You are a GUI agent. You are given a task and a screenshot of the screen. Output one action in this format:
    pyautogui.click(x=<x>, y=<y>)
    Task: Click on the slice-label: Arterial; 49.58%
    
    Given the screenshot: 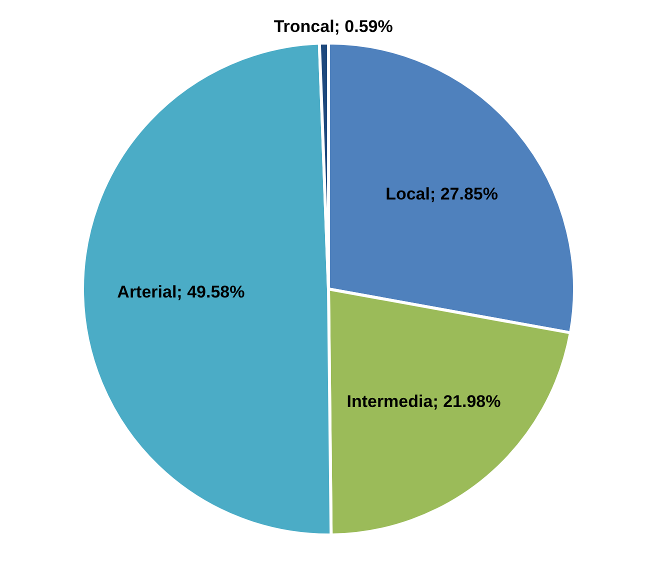 What is the action you would take?
    pyautogui.click(x=181, y=292)
    